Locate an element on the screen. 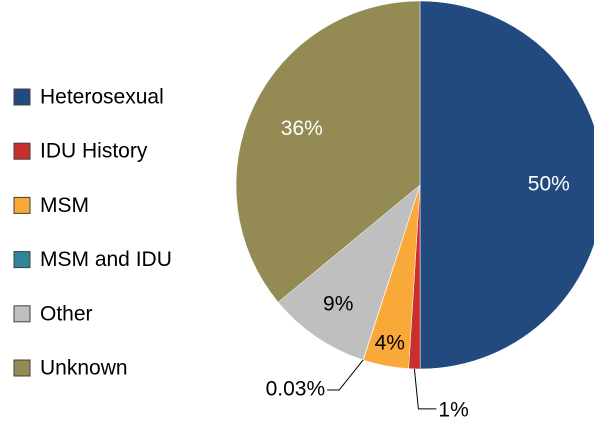 Image resolution: width=594 pixels, height=426 pixels. legend-label: Other is located at coordinates (66, 313).